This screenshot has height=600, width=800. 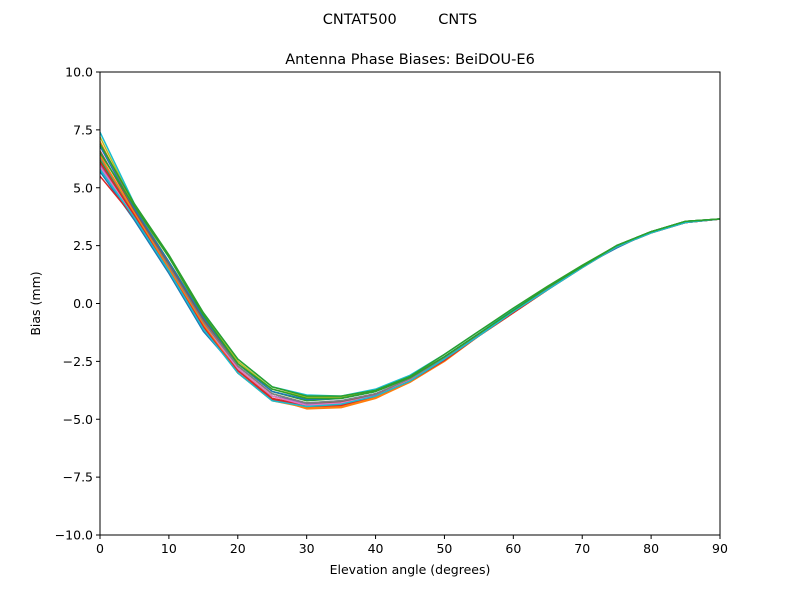 What do you see at coordinates (513, 548) in the screenshot?
I see `x-tick-label: 60` at bounding box center [513, 548].